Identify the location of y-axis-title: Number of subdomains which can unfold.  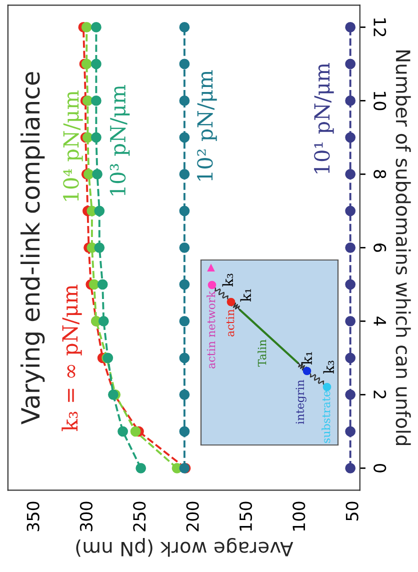
(403, 248).